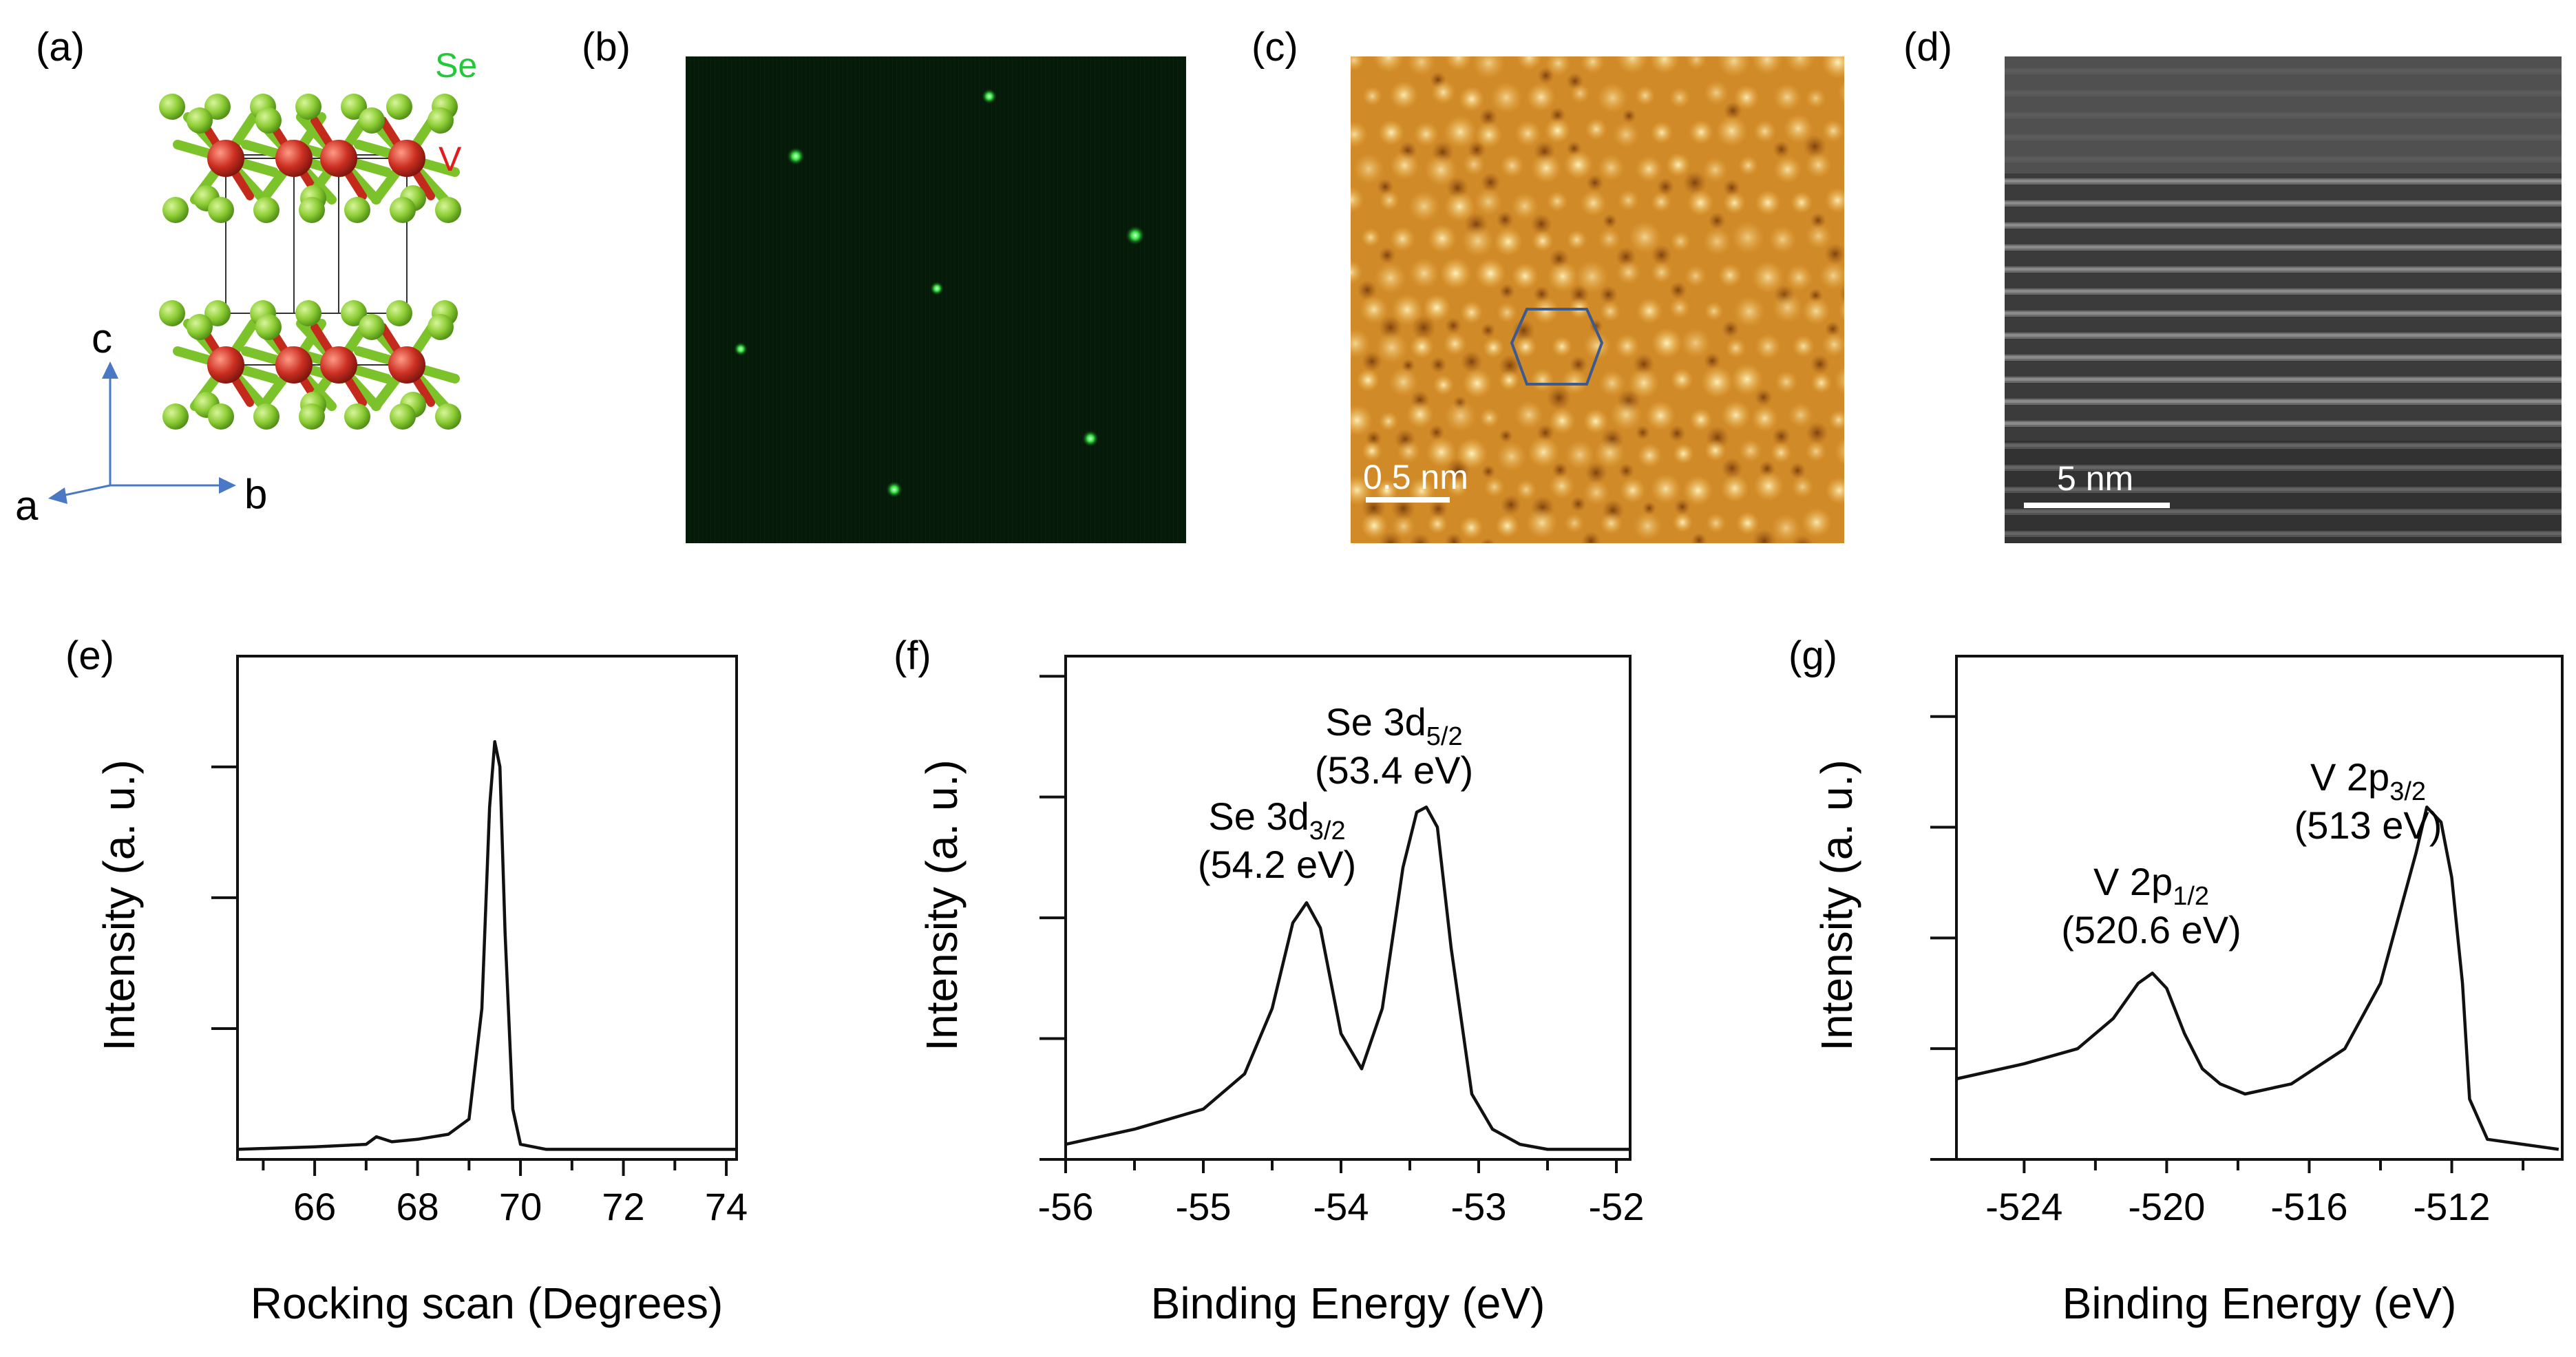  What do you see at coordinates (1617, 1206) in the screenshot?
I see `x-tick-label: -52` at bounding box center [1617, 1206].